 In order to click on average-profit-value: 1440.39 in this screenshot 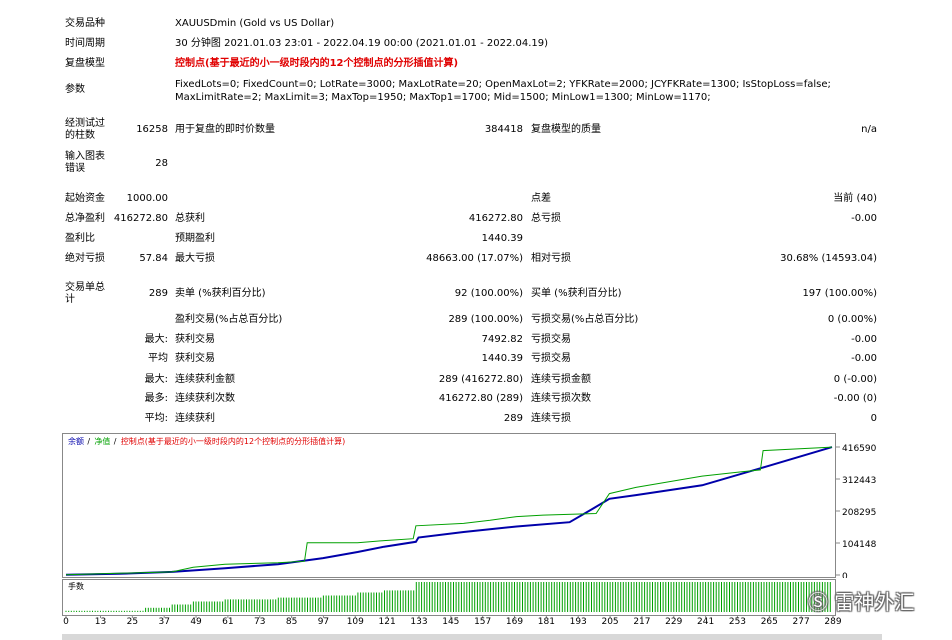, I will do `click(502, 358)`.